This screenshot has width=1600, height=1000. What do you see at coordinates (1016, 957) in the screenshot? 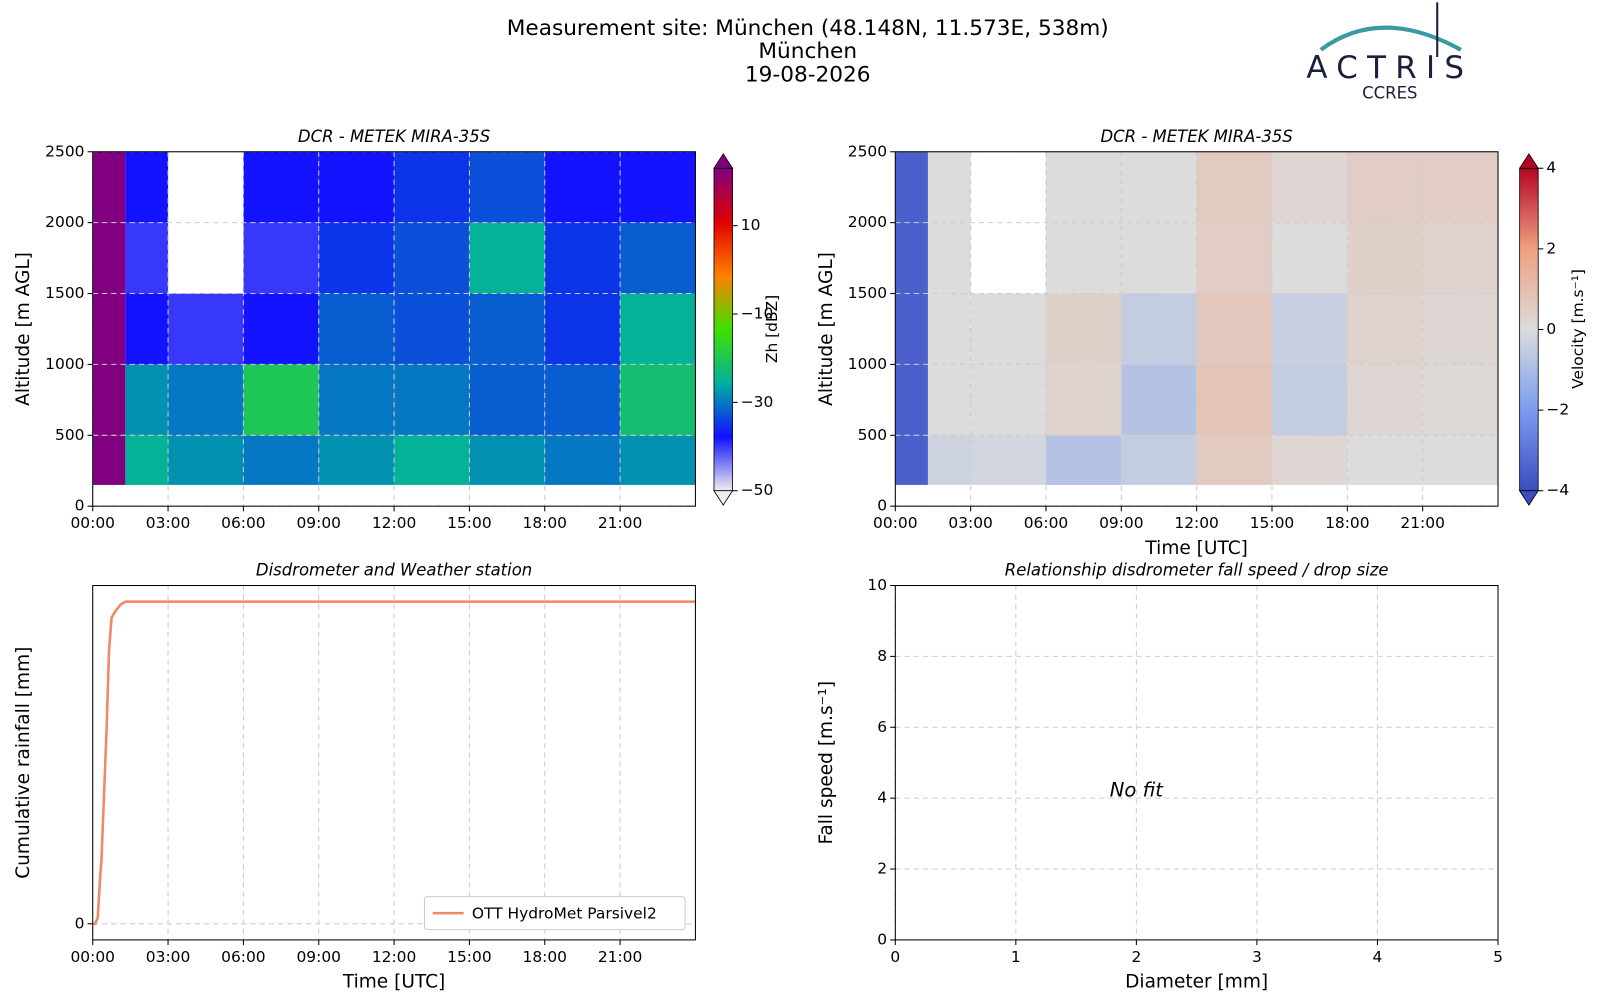
I see `x-tick-label: 1` at bounding box center [1016, 957].